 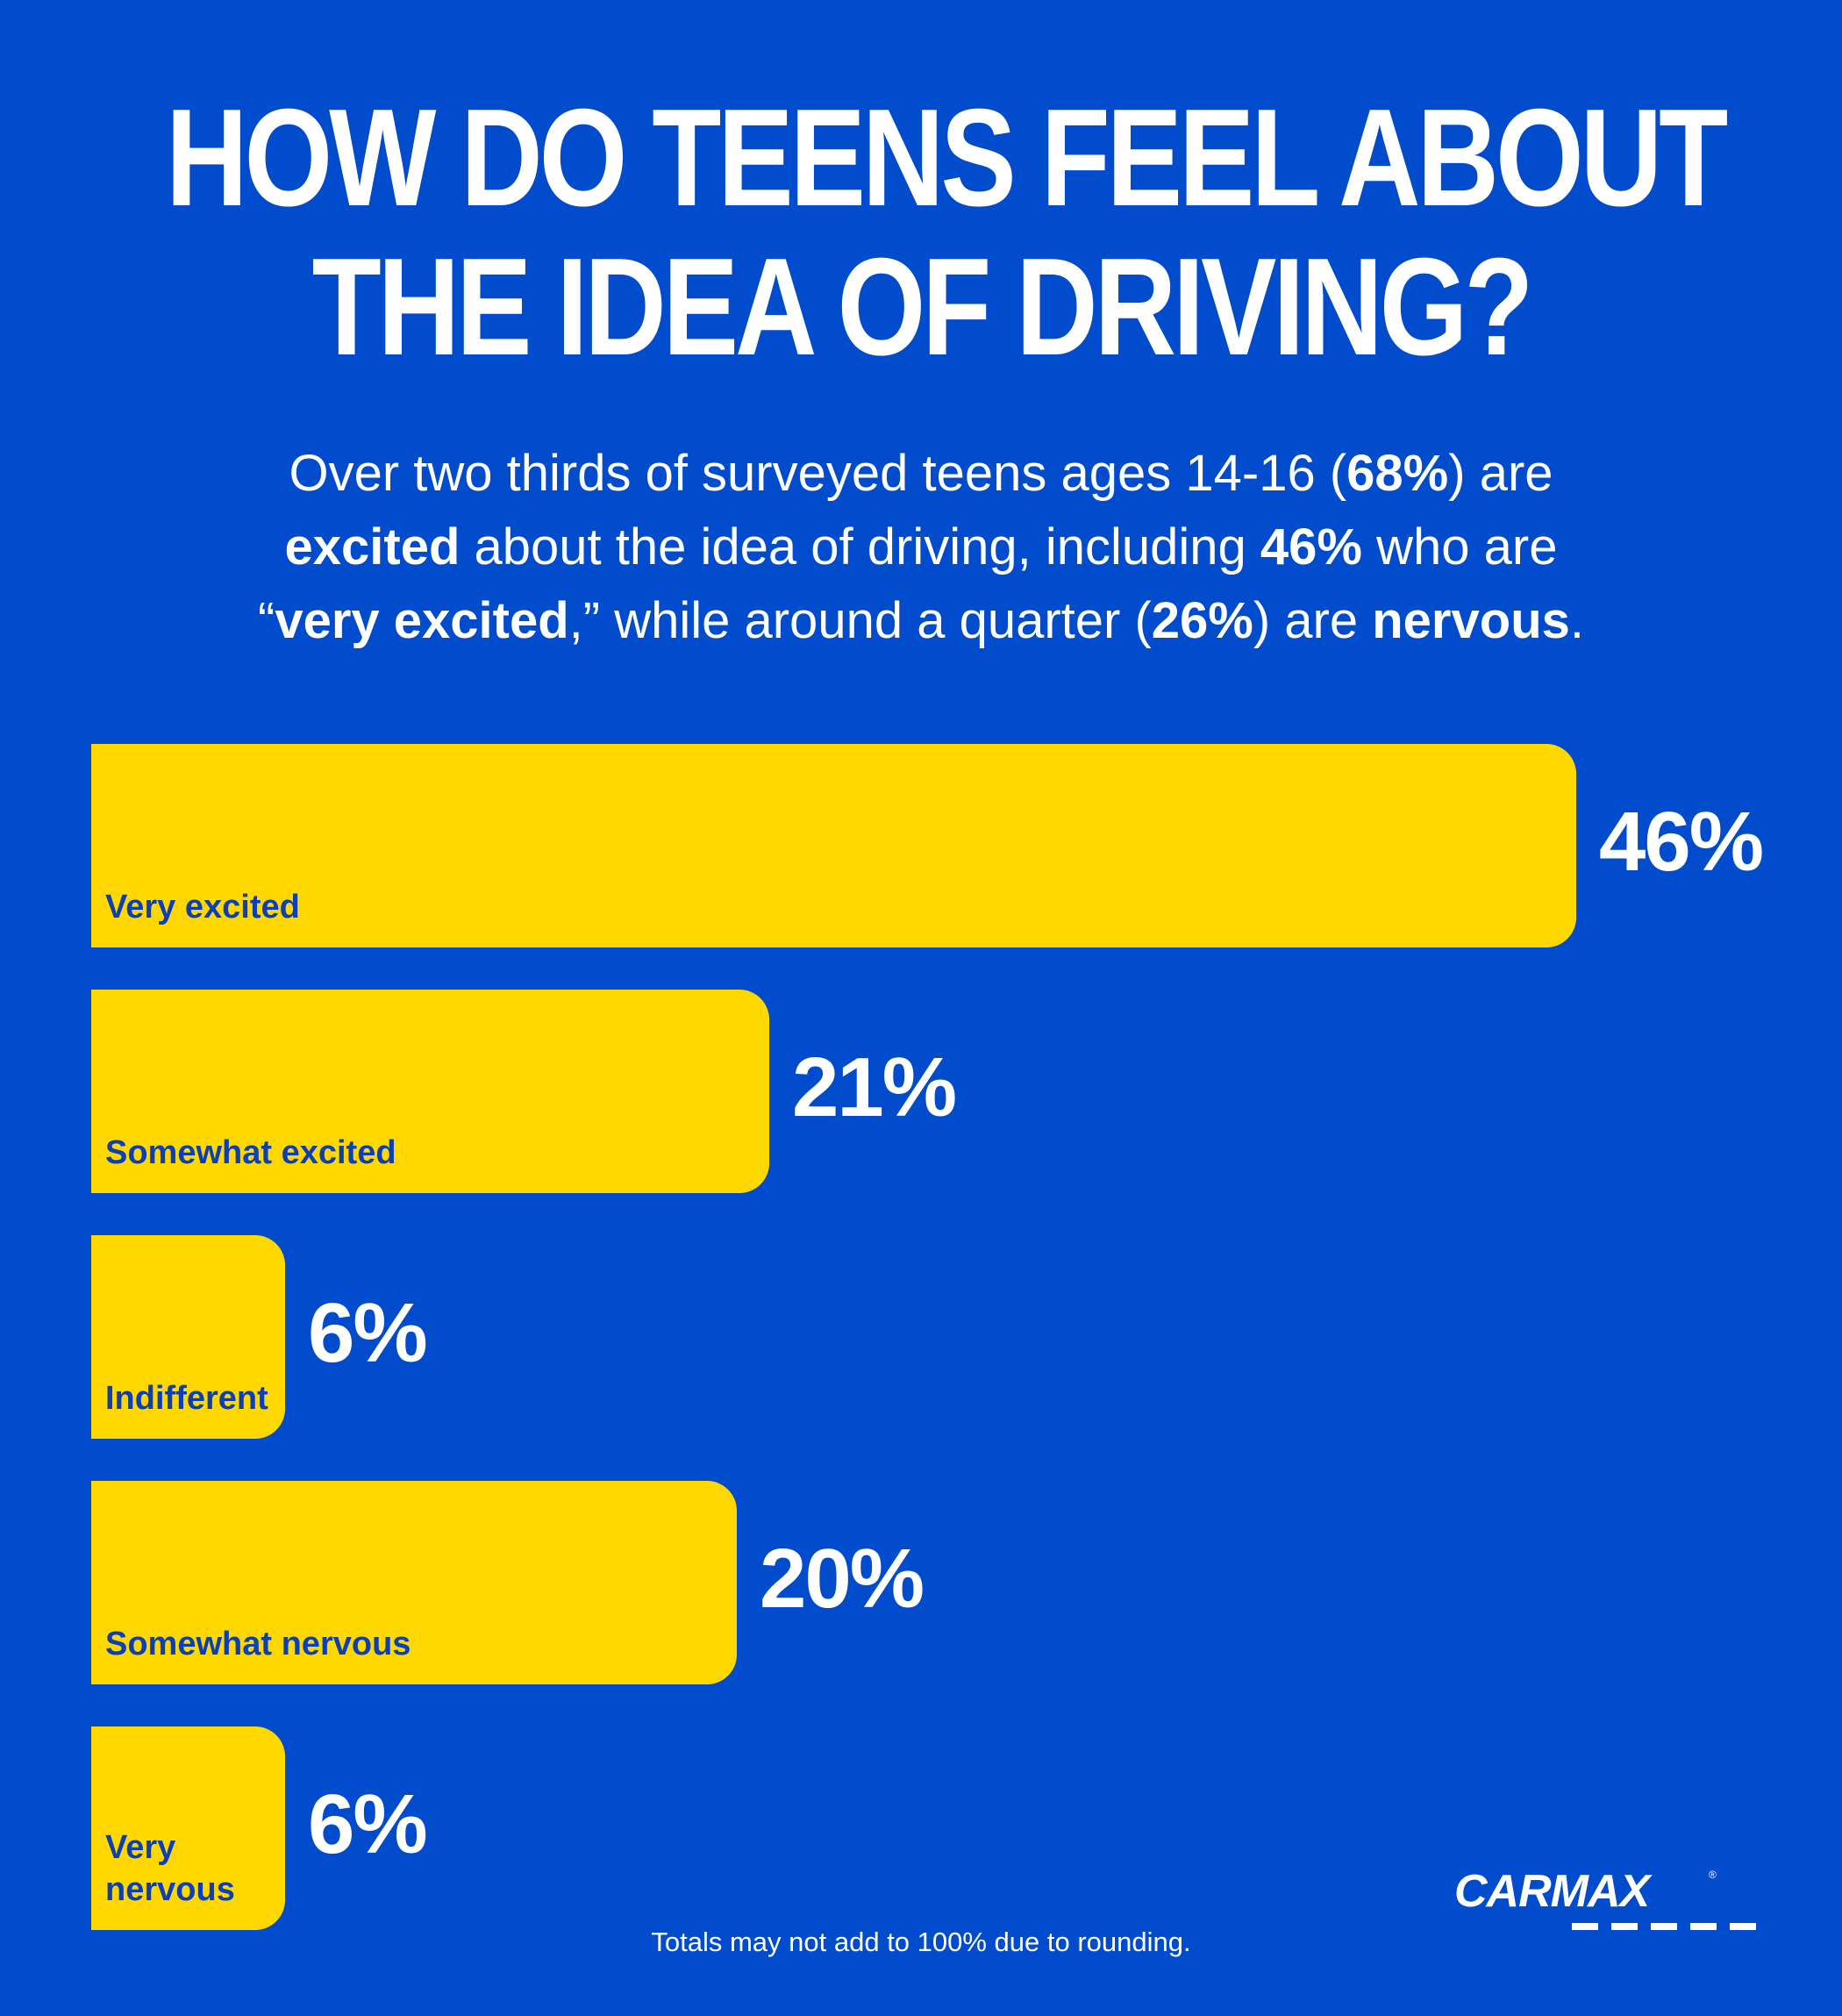 What do you see at coordinates (1577, 620) in the screenshot?
I see `subtitle-text: .` at bounding box center [1577, 620].